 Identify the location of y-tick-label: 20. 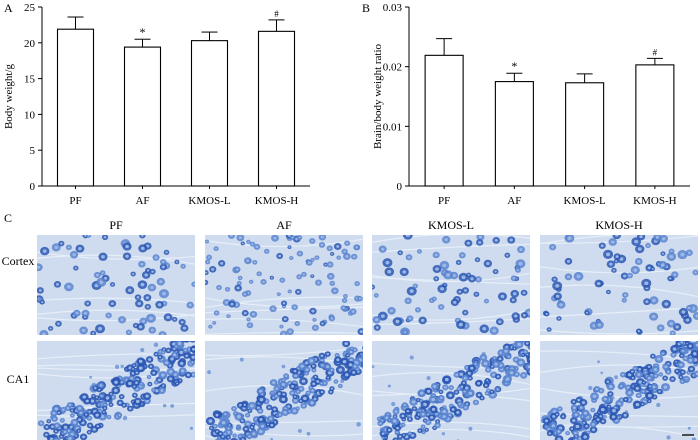
(30, 44).